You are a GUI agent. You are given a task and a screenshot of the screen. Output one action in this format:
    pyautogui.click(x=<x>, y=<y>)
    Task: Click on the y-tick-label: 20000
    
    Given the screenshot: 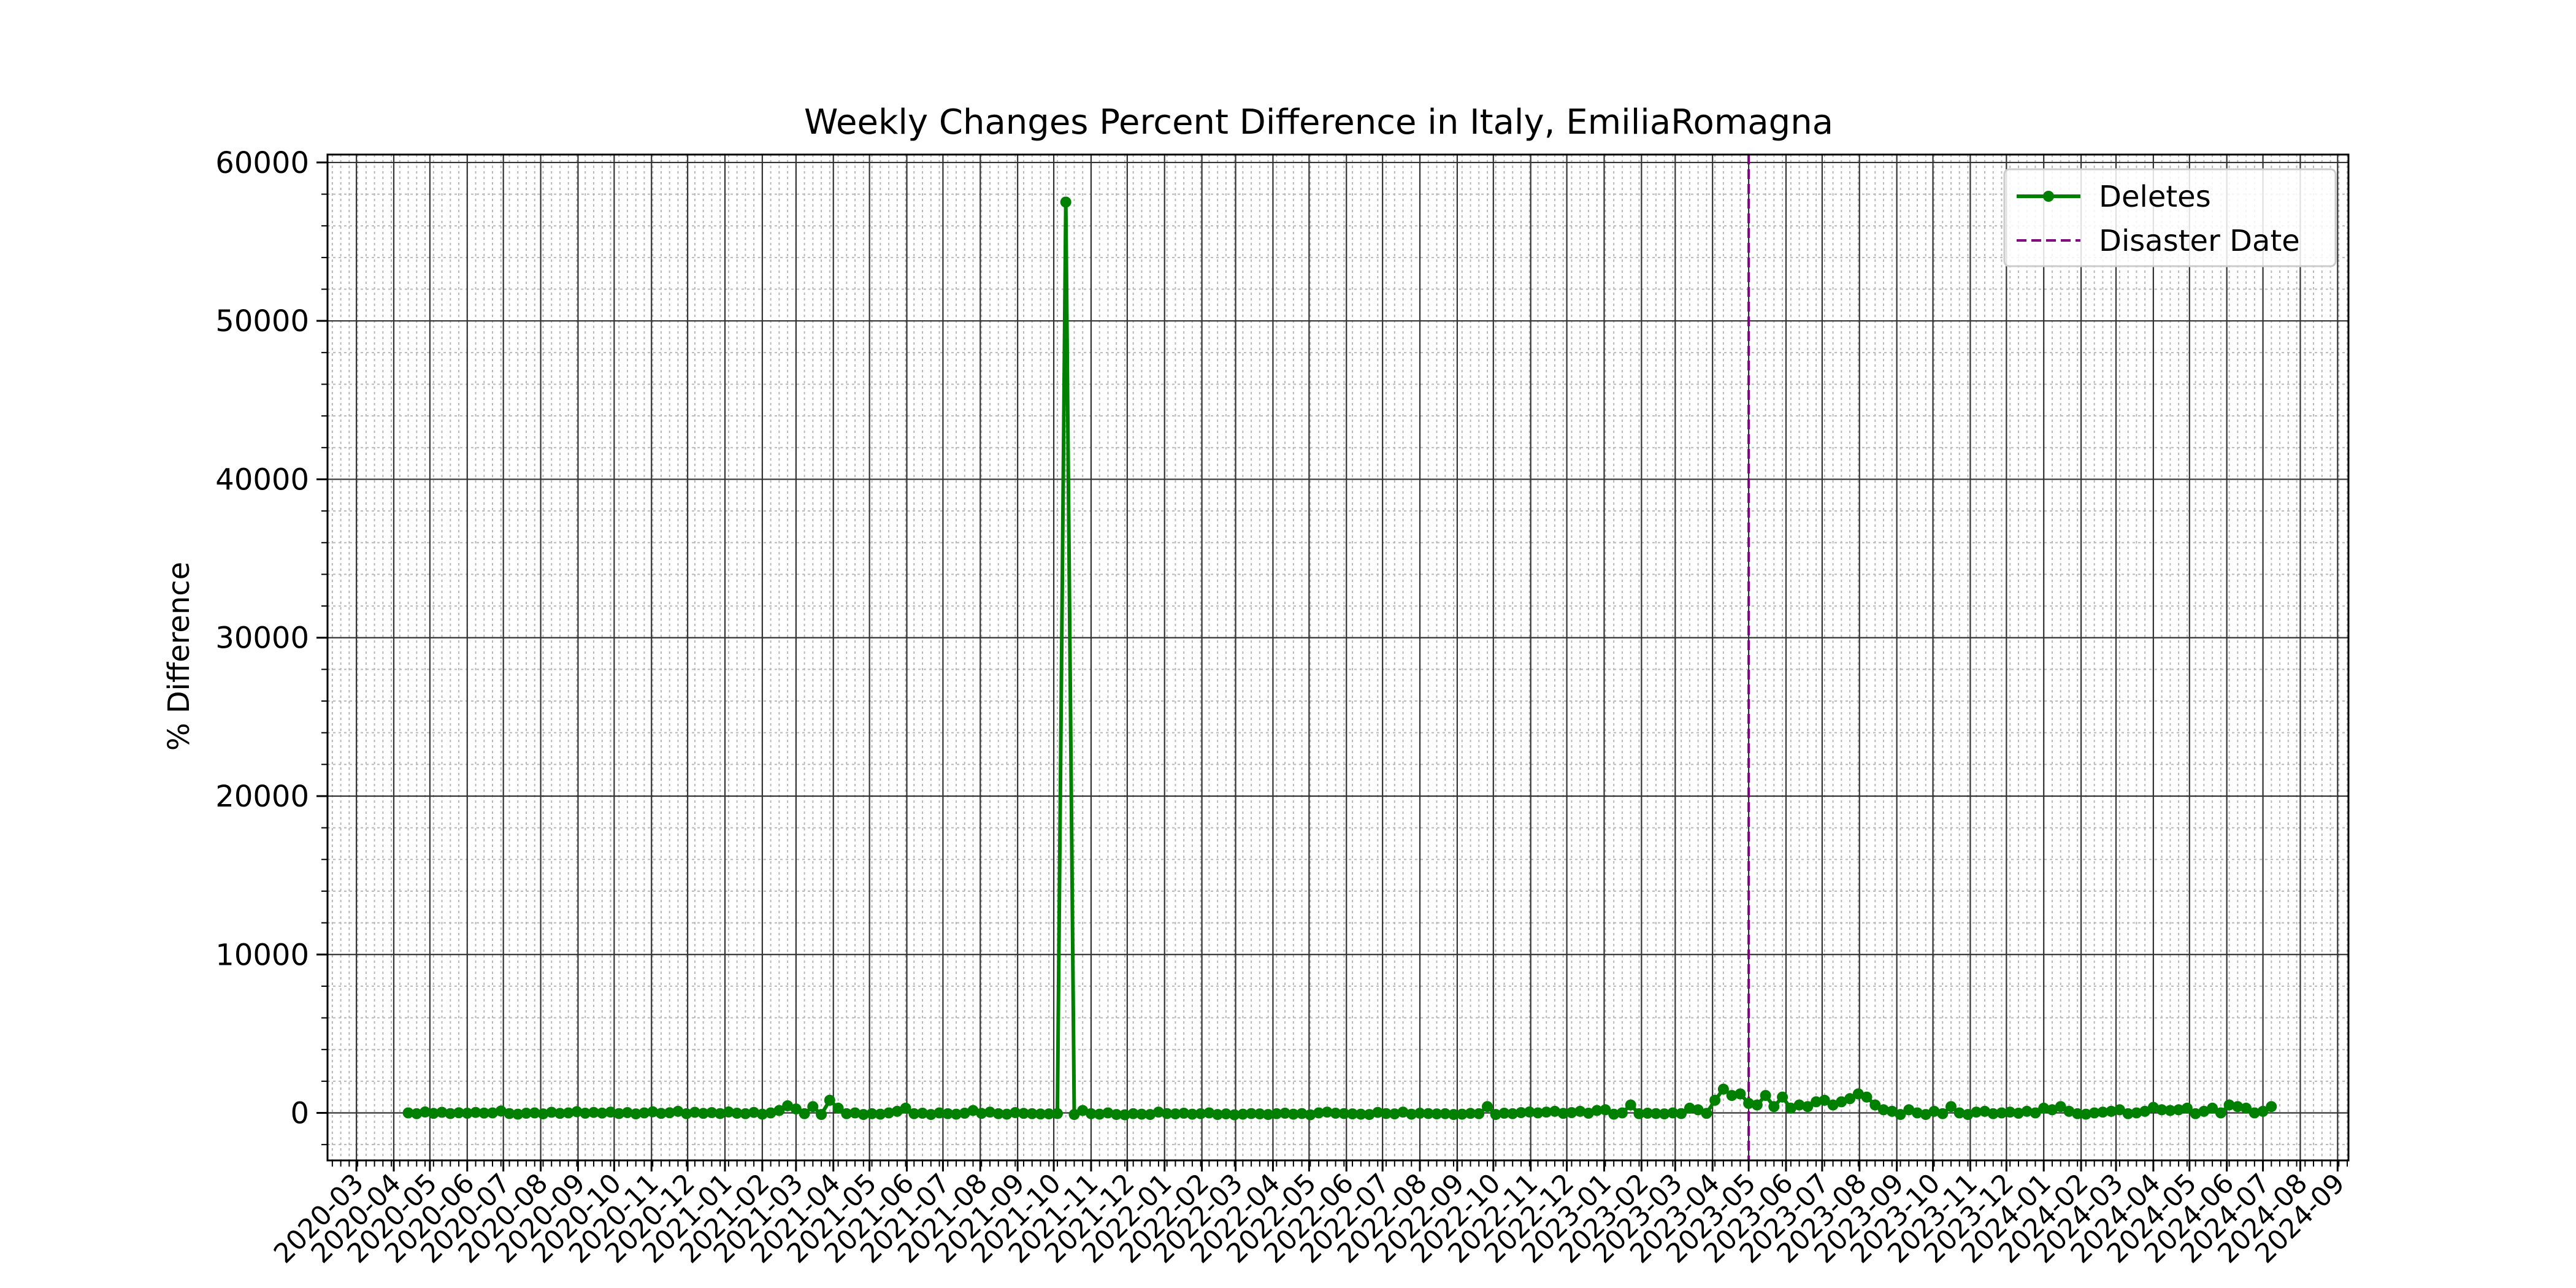 What is the action you would take?
    pyautogui.click(x=262, y=797)
    